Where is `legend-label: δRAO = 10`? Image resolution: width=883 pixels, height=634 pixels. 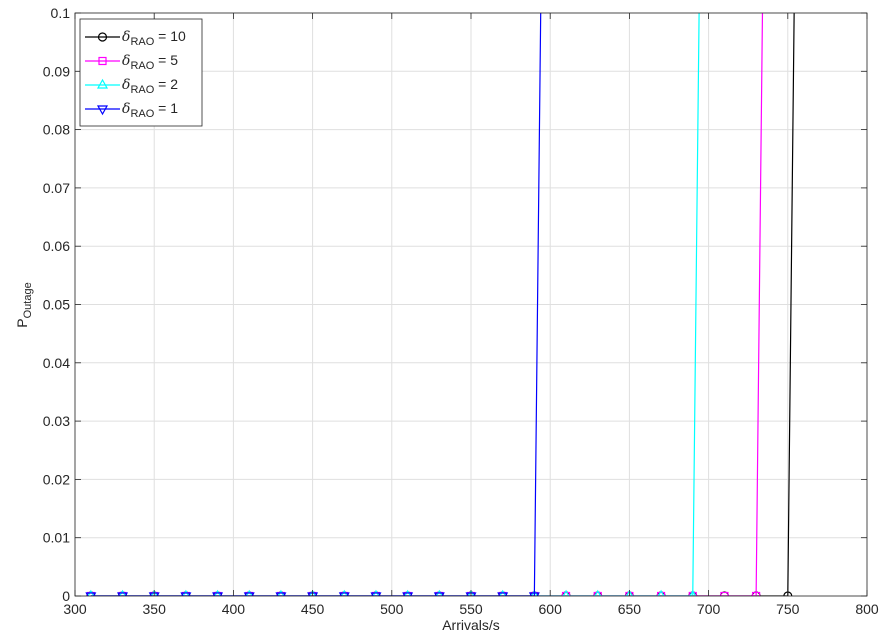
legend-label: δRAO = 10 is located at coordinates (154, 38).